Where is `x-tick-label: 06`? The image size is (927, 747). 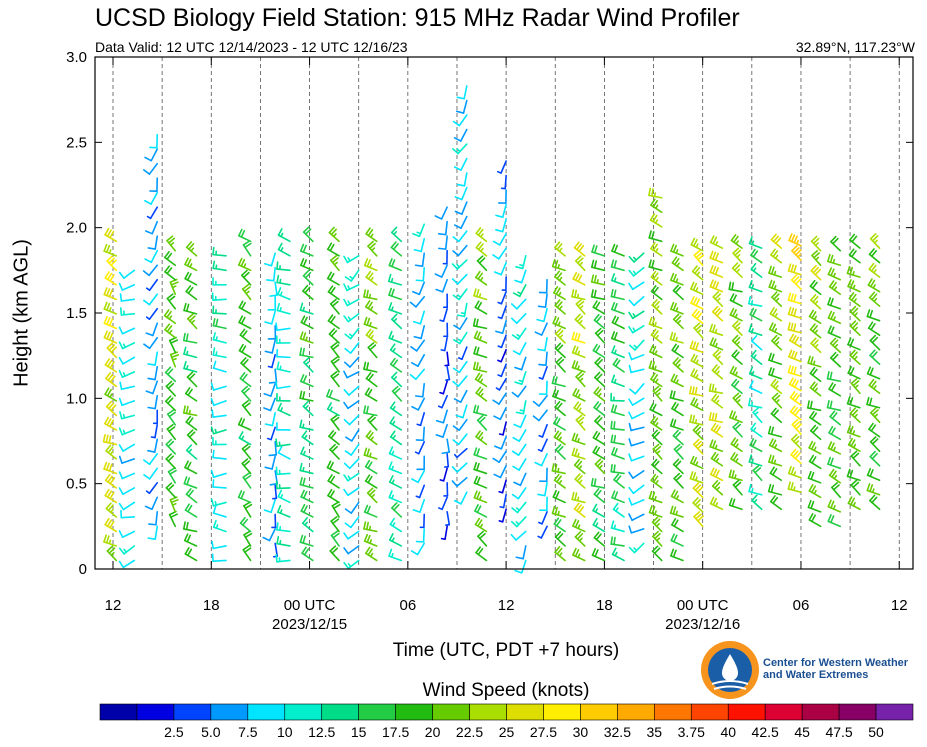
x-tick-label: 06 is located at coordinates (801, 605).